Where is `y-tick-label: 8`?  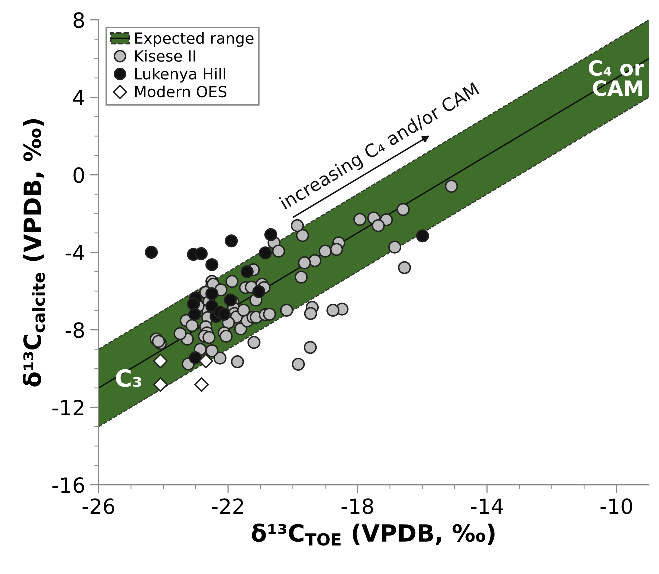 y-tick-label: 8 is located at coordinates (79, 20).